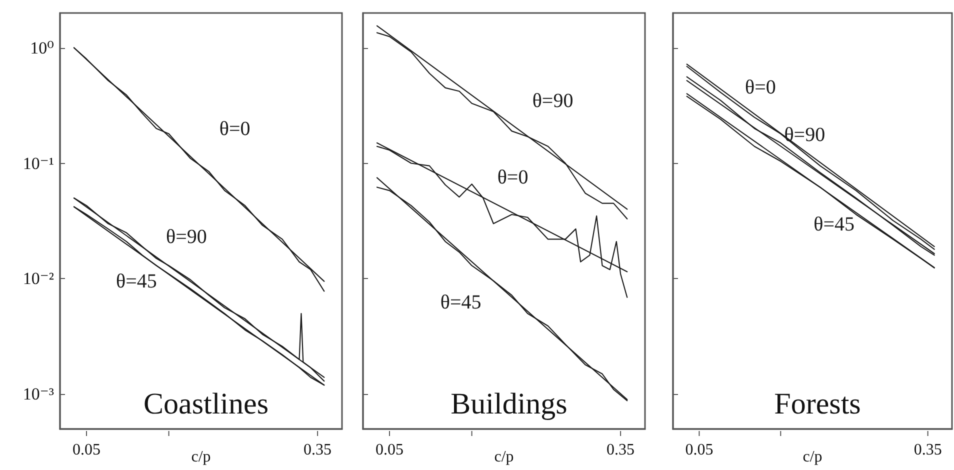  I want to click on y-tick-label: 10⁻³, so click(38, 394).